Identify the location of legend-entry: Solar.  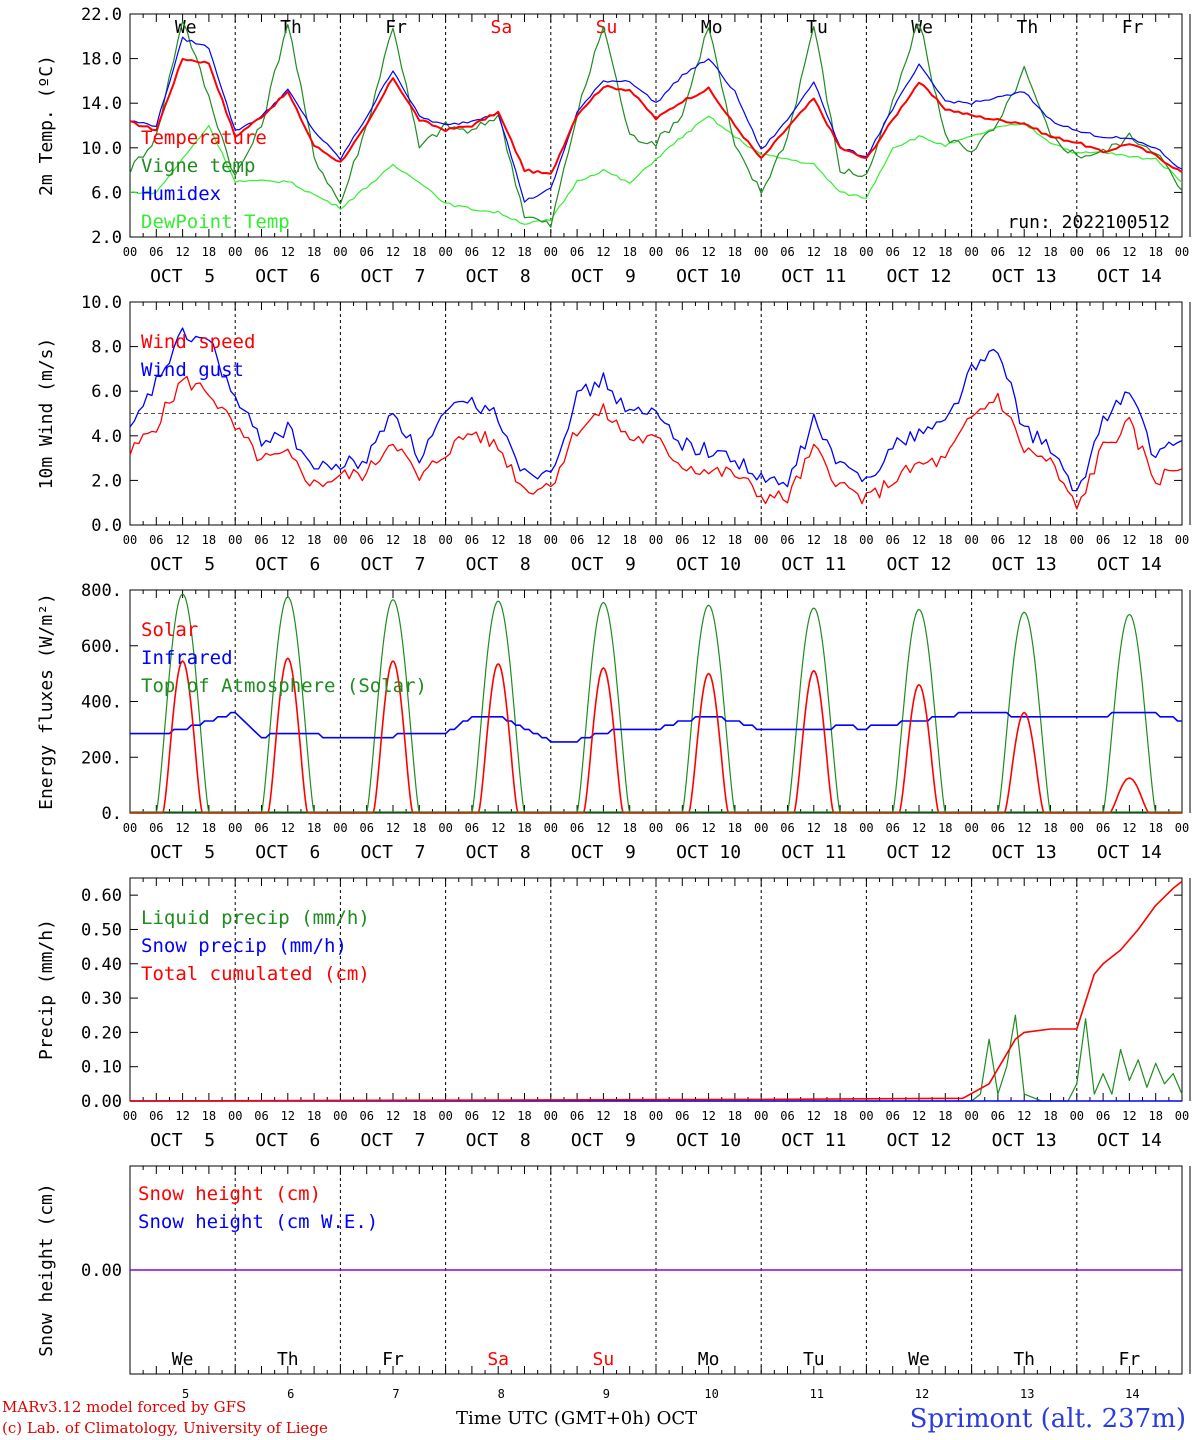
(169, 630).